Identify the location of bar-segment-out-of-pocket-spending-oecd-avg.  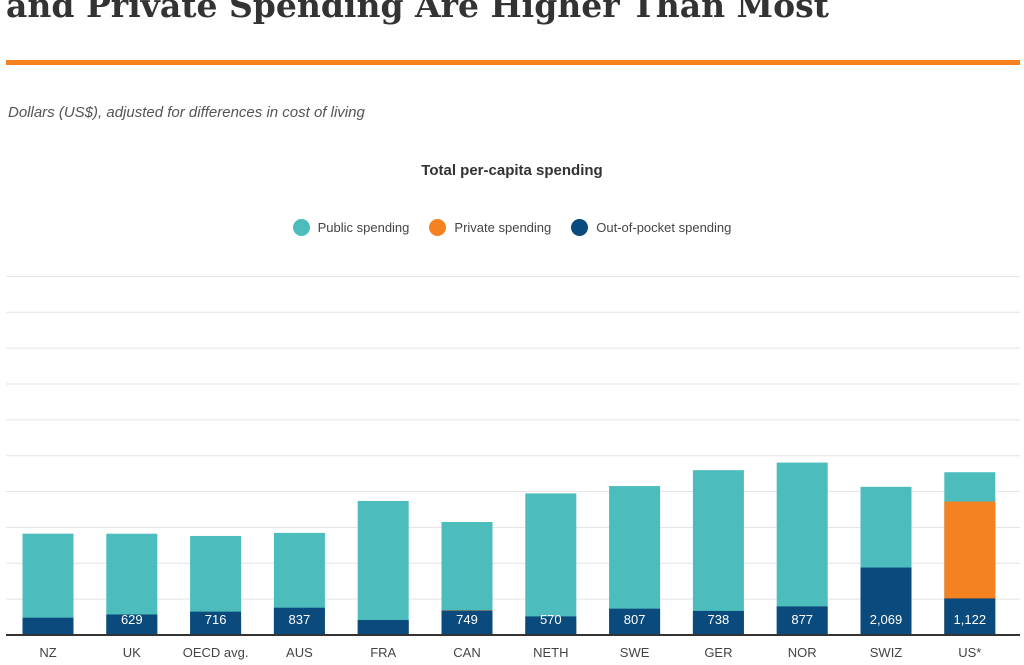
(216, 623).